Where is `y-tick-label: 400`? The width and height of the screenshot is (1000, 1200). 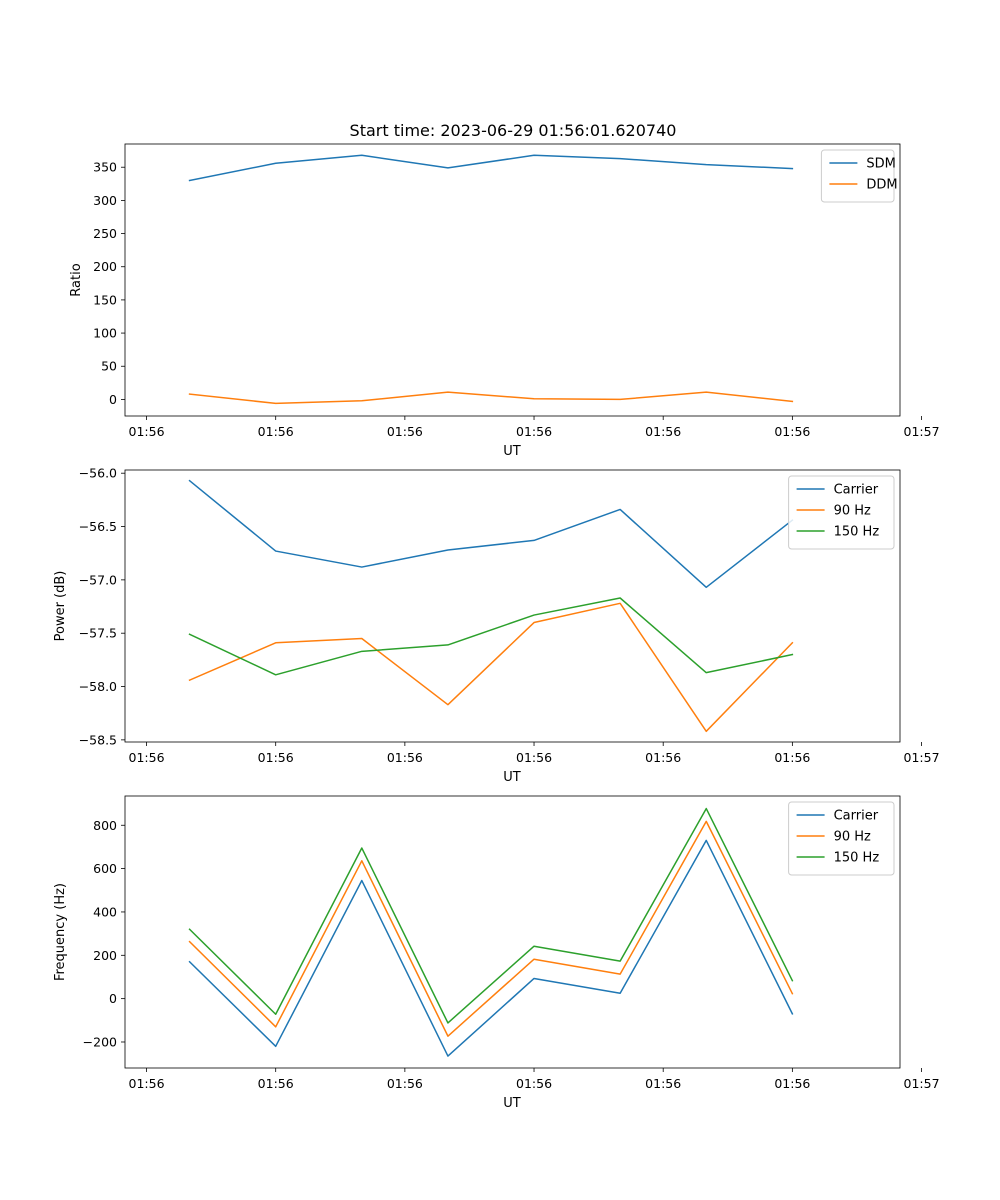
y-tick-label: 400 is located at coordinates (105, 911).